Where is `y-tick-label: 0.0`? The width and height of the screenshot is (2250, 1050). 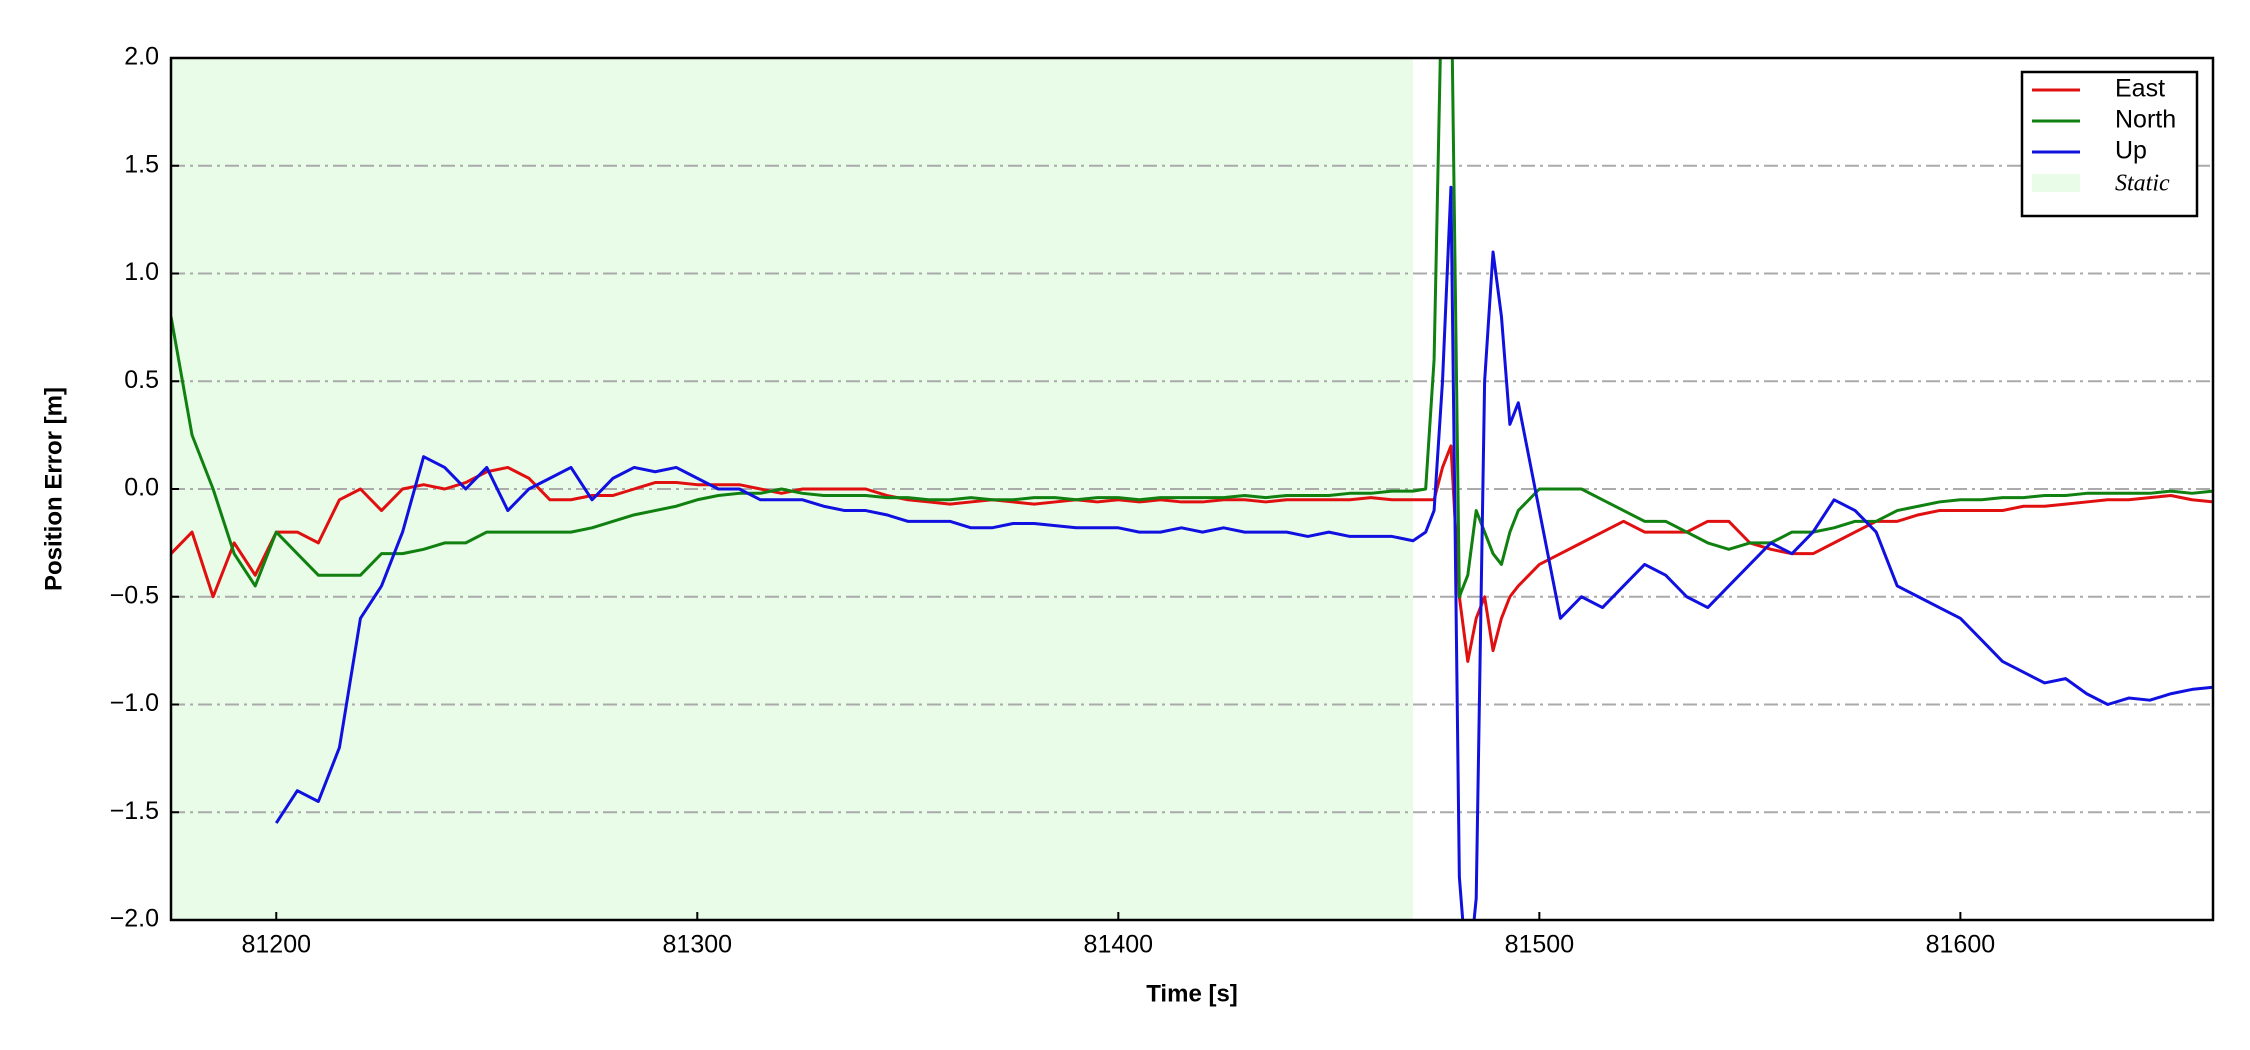 y-tick-label: 0.0 is located at coordinates (141, 488).